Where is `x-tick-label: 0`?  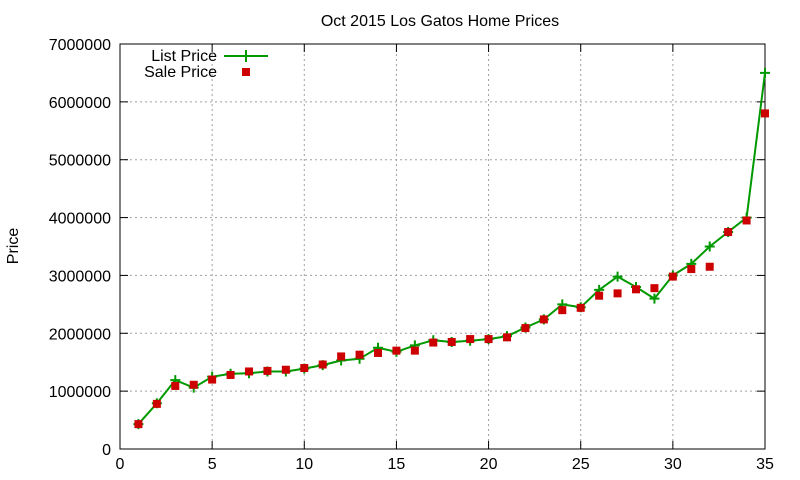
x-tick-label: 0 is located at coordinates (120, 464).